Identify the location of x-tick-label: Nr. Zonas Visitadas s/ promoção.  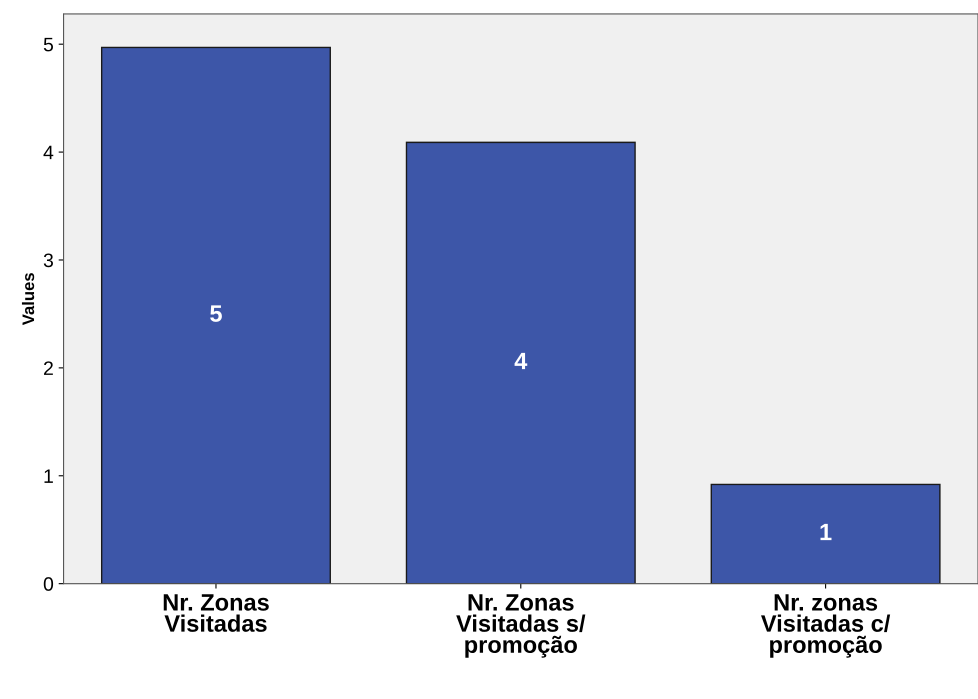
(521, 626).